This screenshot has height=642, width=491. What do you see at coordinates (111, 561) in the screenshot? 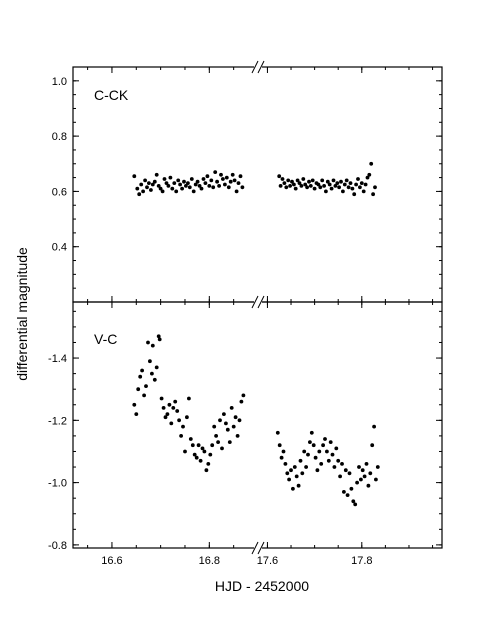
I see `x-tick-label: 16.6` at bounding box center [111, 561].